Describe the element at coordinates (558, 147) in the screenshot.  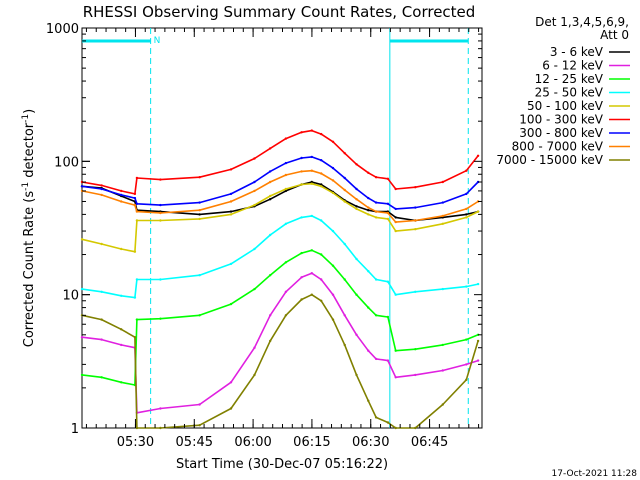
I see `legend-label-7: 800 - 7000 keV` at that location.